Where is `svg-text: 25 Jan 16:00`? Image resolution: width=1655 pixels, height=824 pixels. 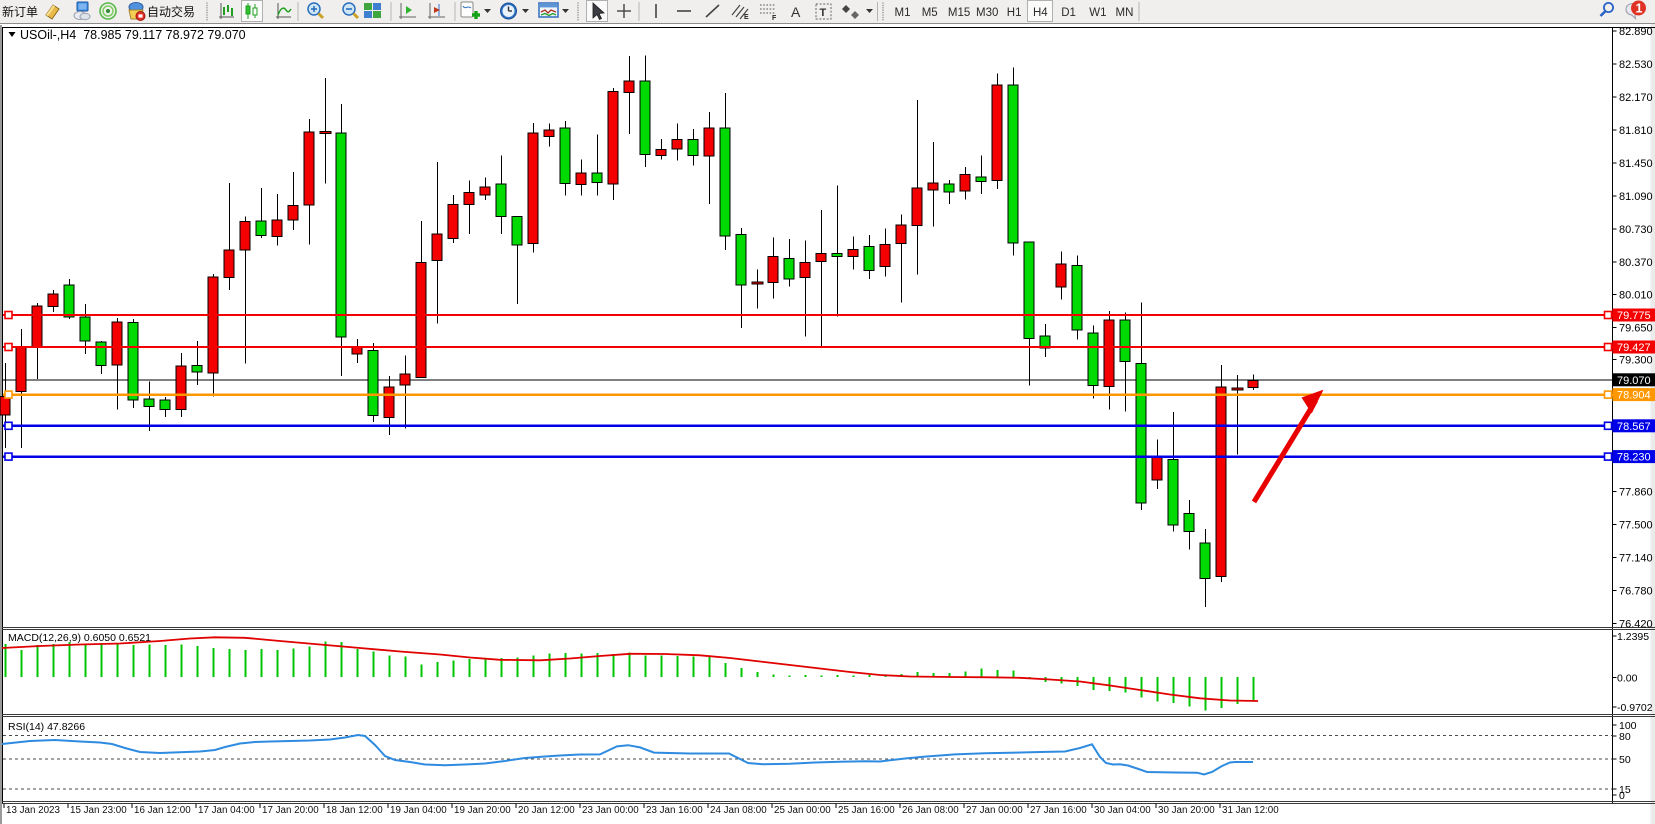
svg-text: 25 Jan 16:00 is located at coordinates (866, 810).